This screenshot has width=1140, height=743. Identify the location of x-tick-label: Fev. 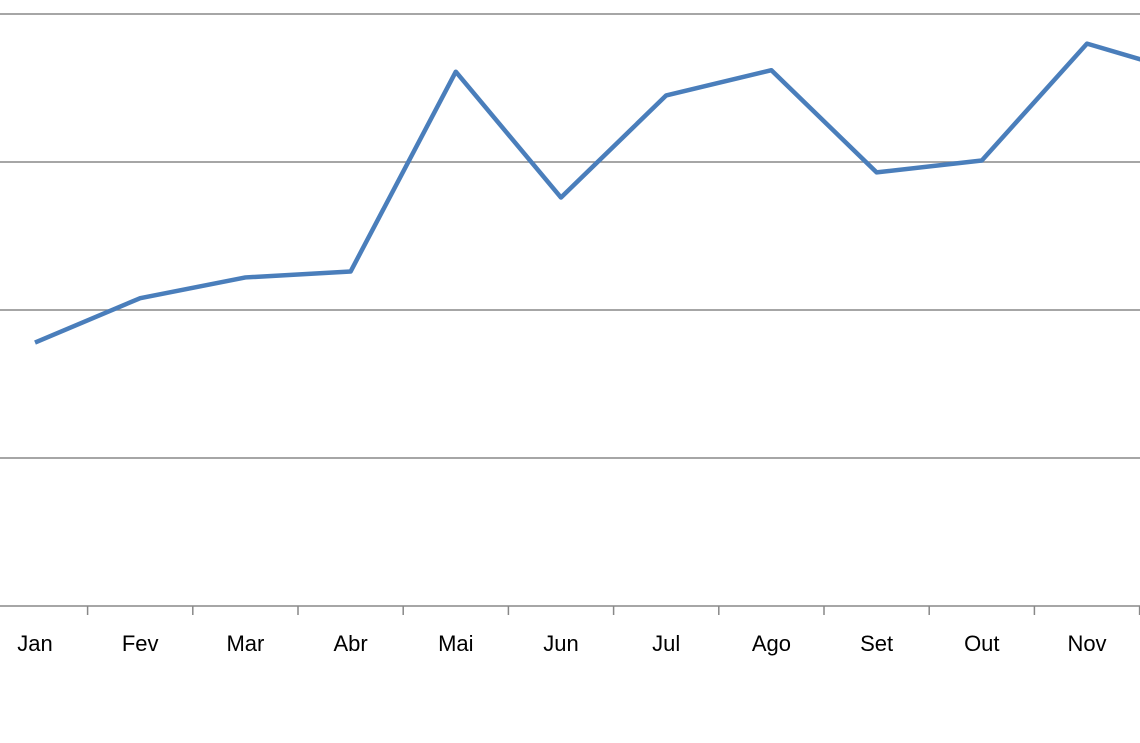
(140, 643).